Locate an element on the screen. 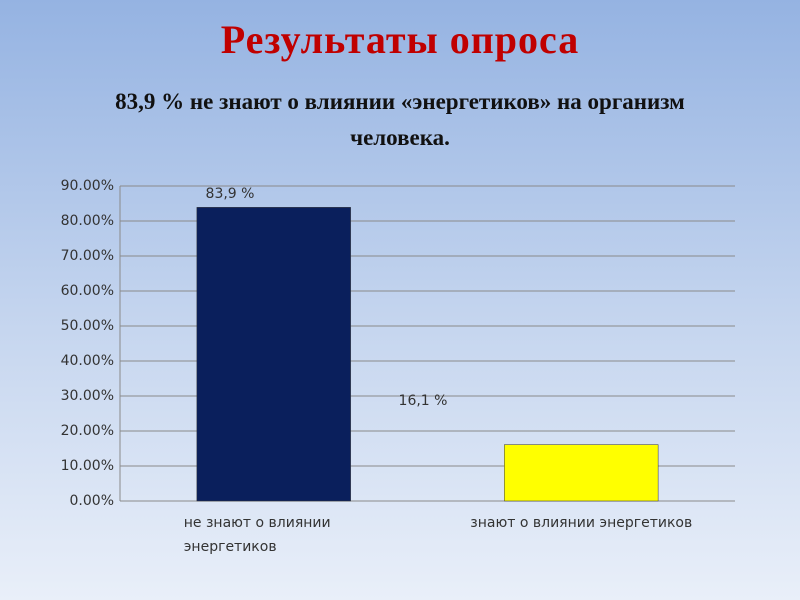 The width and height of the screenshot is (800, 600). y-tick-label: 30.00% is located at coordinates (87, 396).